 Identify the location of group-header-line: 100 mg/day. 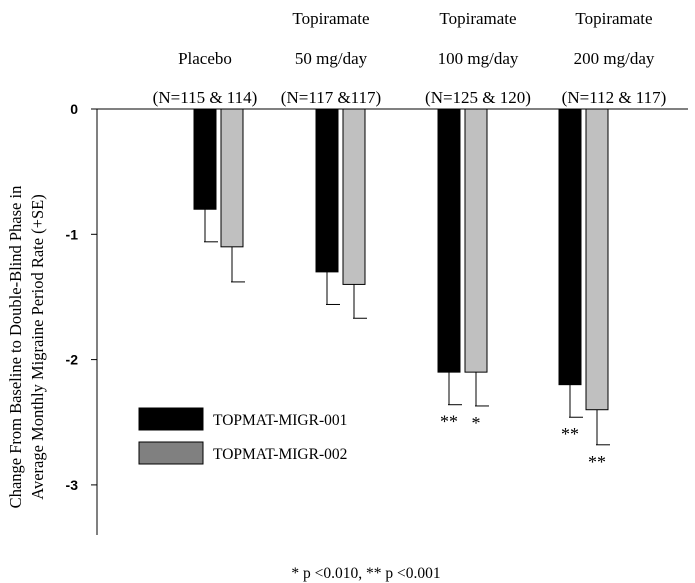
(478, 58).